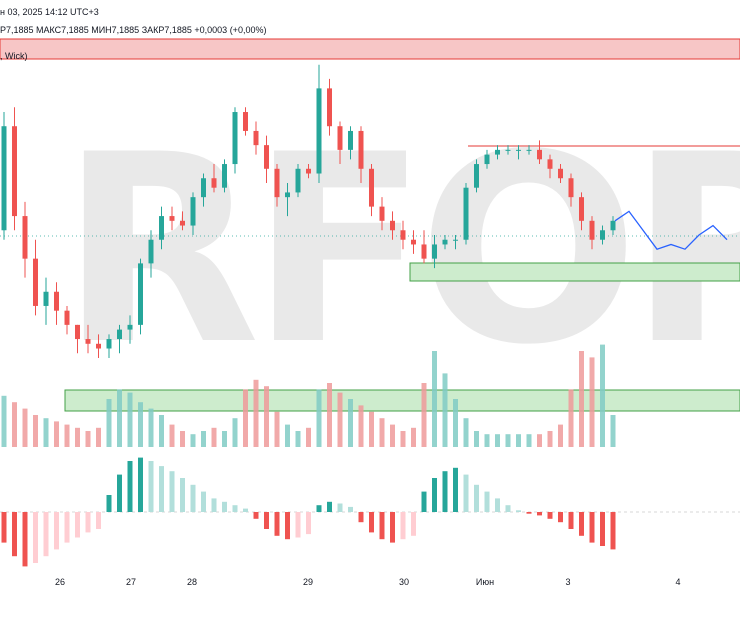  What do you see at coordinates (131, 582) in the screenshot?
I see `x-tick-label: 27` at bounding box center [131, 582].